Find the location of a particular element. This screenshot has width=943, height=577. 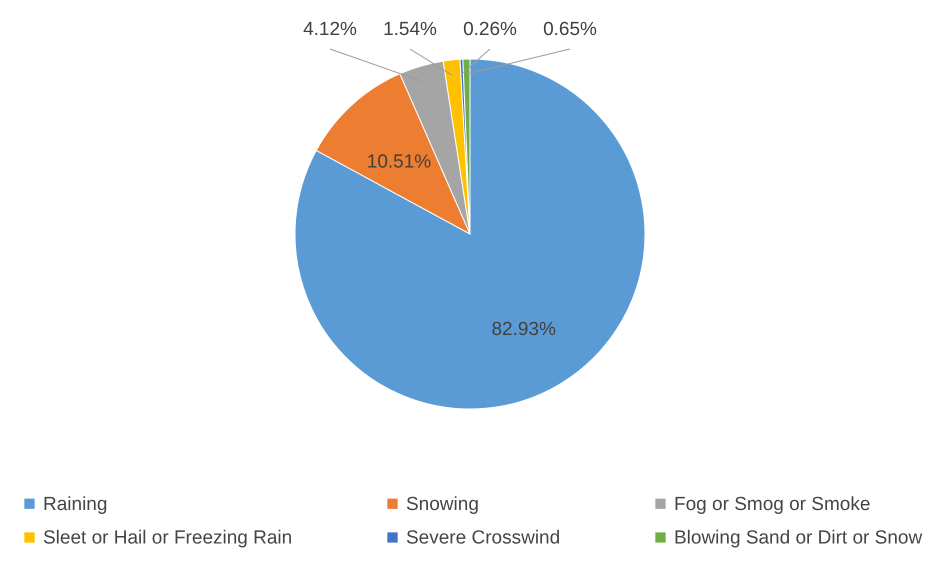

data-label: 4.12% is located at coordinates (330, 29).